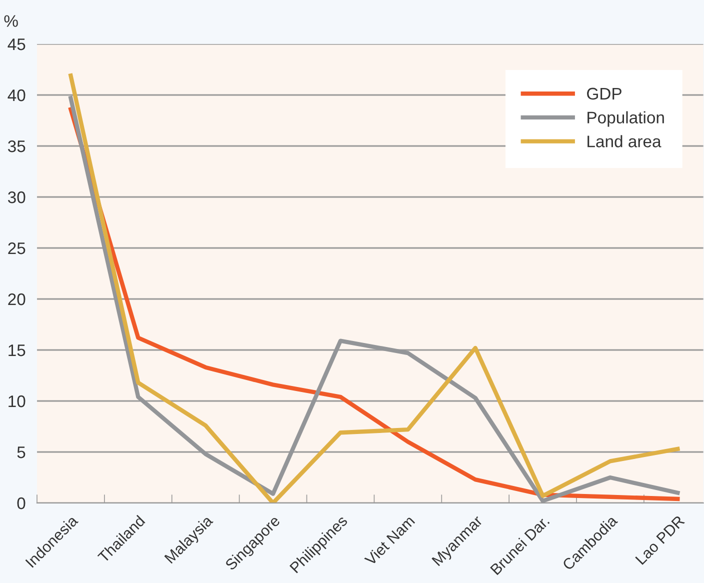  Describe the element at coordinates (17, 197) in the screenshot. I see `y-tick-label: 30` at that location.